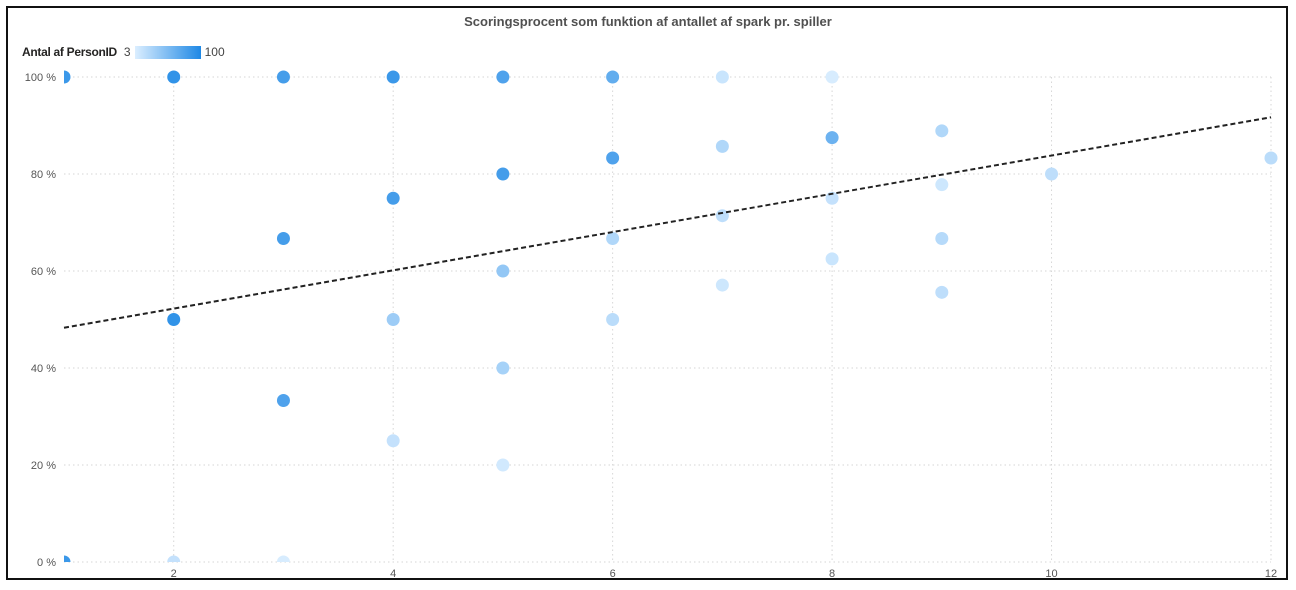 The image size is (1296, 590). Describe the element at coordinates (46, 563) in the screenshot. I see `y-tick-label: 0 %` at that location.